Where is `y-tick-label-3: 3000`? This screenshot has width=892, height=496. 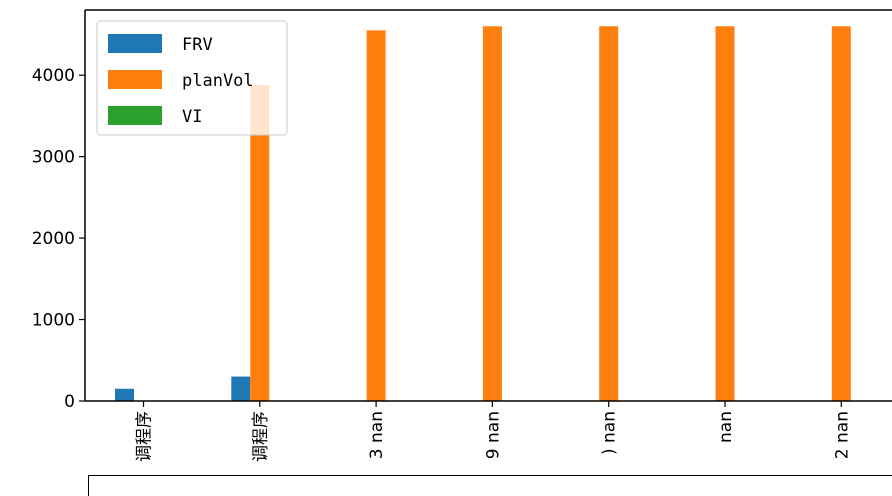 y-tick-label-3: 3000 is located at coordinates (53, 158).